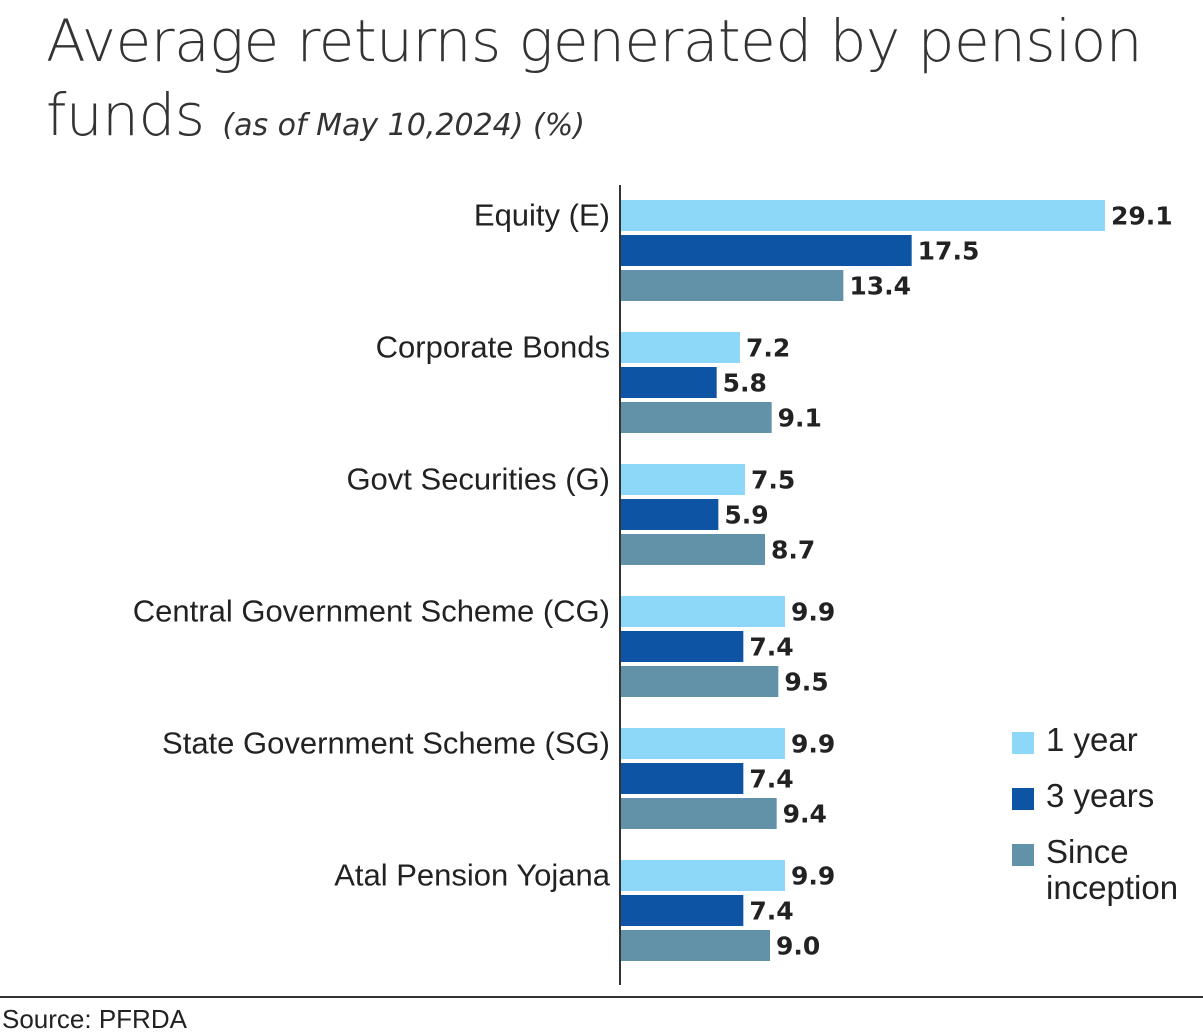 The image size is (1203, 1035). I want to click on bar-corporate-bonds-3-years, so click(668, 382).